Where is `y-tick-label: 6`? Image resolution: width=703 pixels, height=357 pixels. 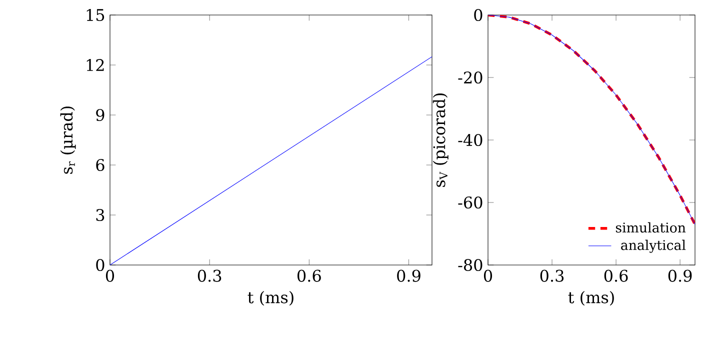 y-tick-label: 6 is located at coordinates (100, 165).